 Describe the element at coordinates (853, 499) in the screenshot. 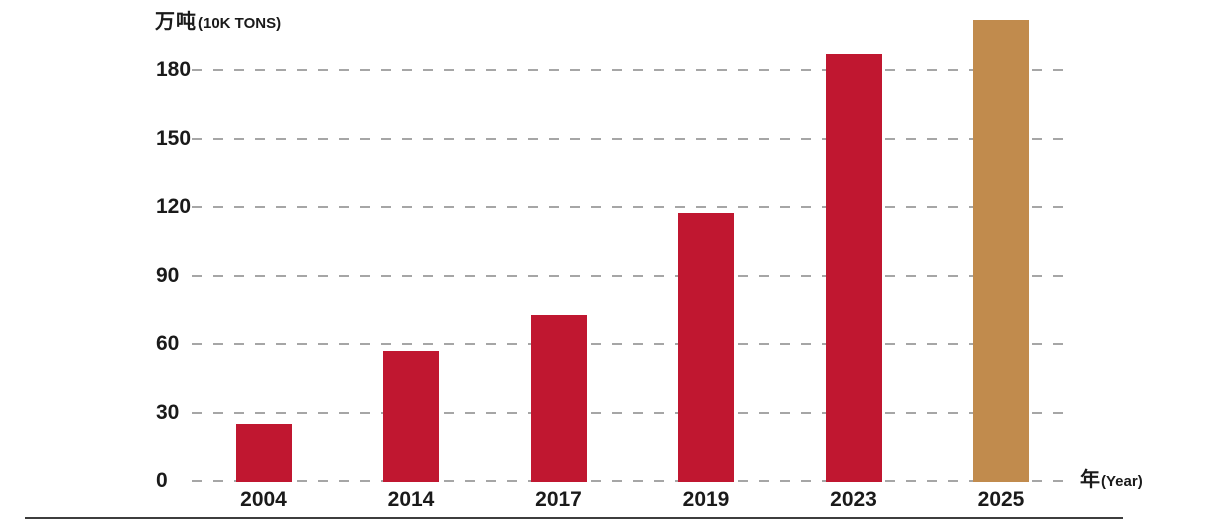

I see `x-tick-label-2023: 2023` at that location.